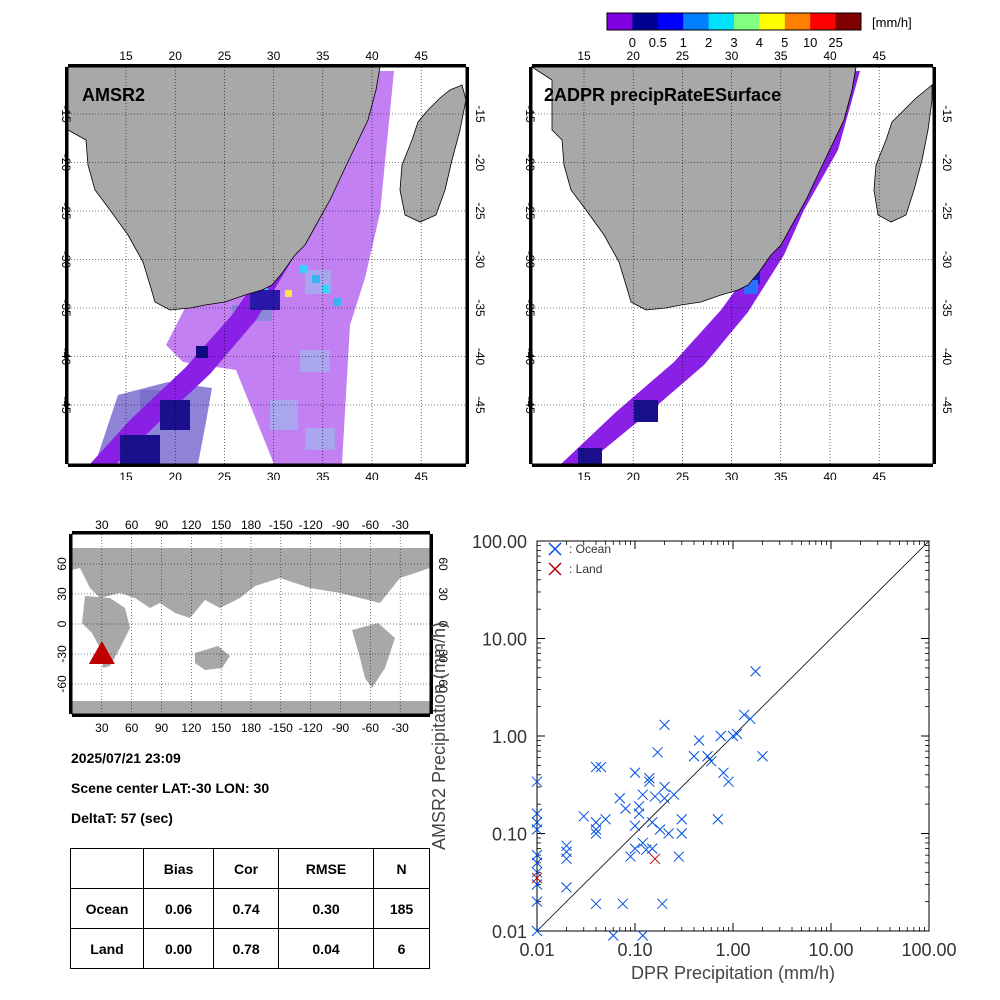 The width and height of the screenshot is (1000, 1000). What do you see at coordinates (170, 788) in the screenshot?
I see `scene-center: Scene center LAT:-30 LON: 30` at bounding box center [170, 788].